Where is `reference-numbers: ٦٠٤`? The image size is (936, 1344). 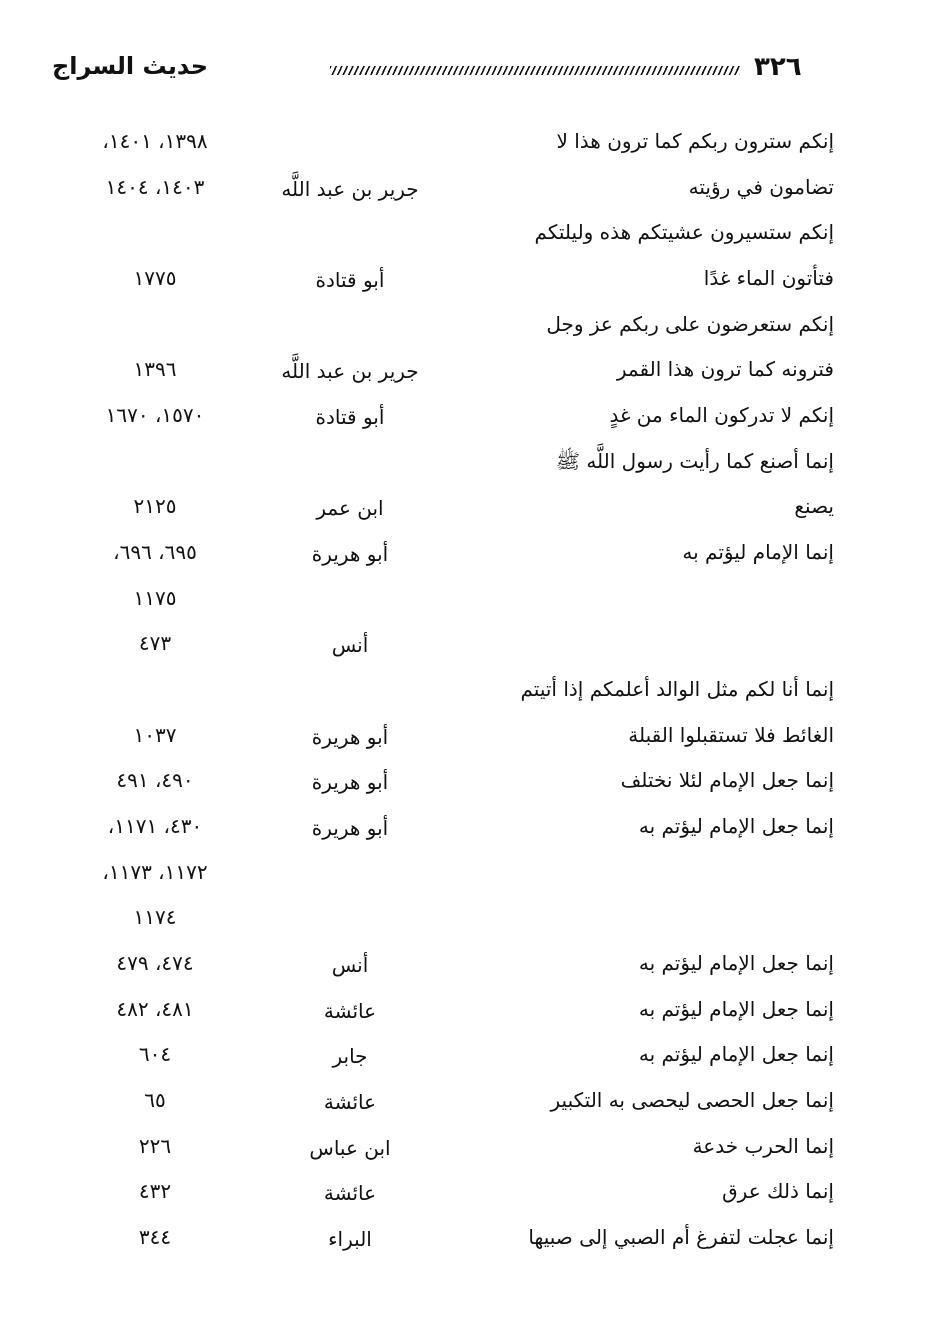
reference-numbers: ٦٠٤ is located at coordinates (155, 1054).